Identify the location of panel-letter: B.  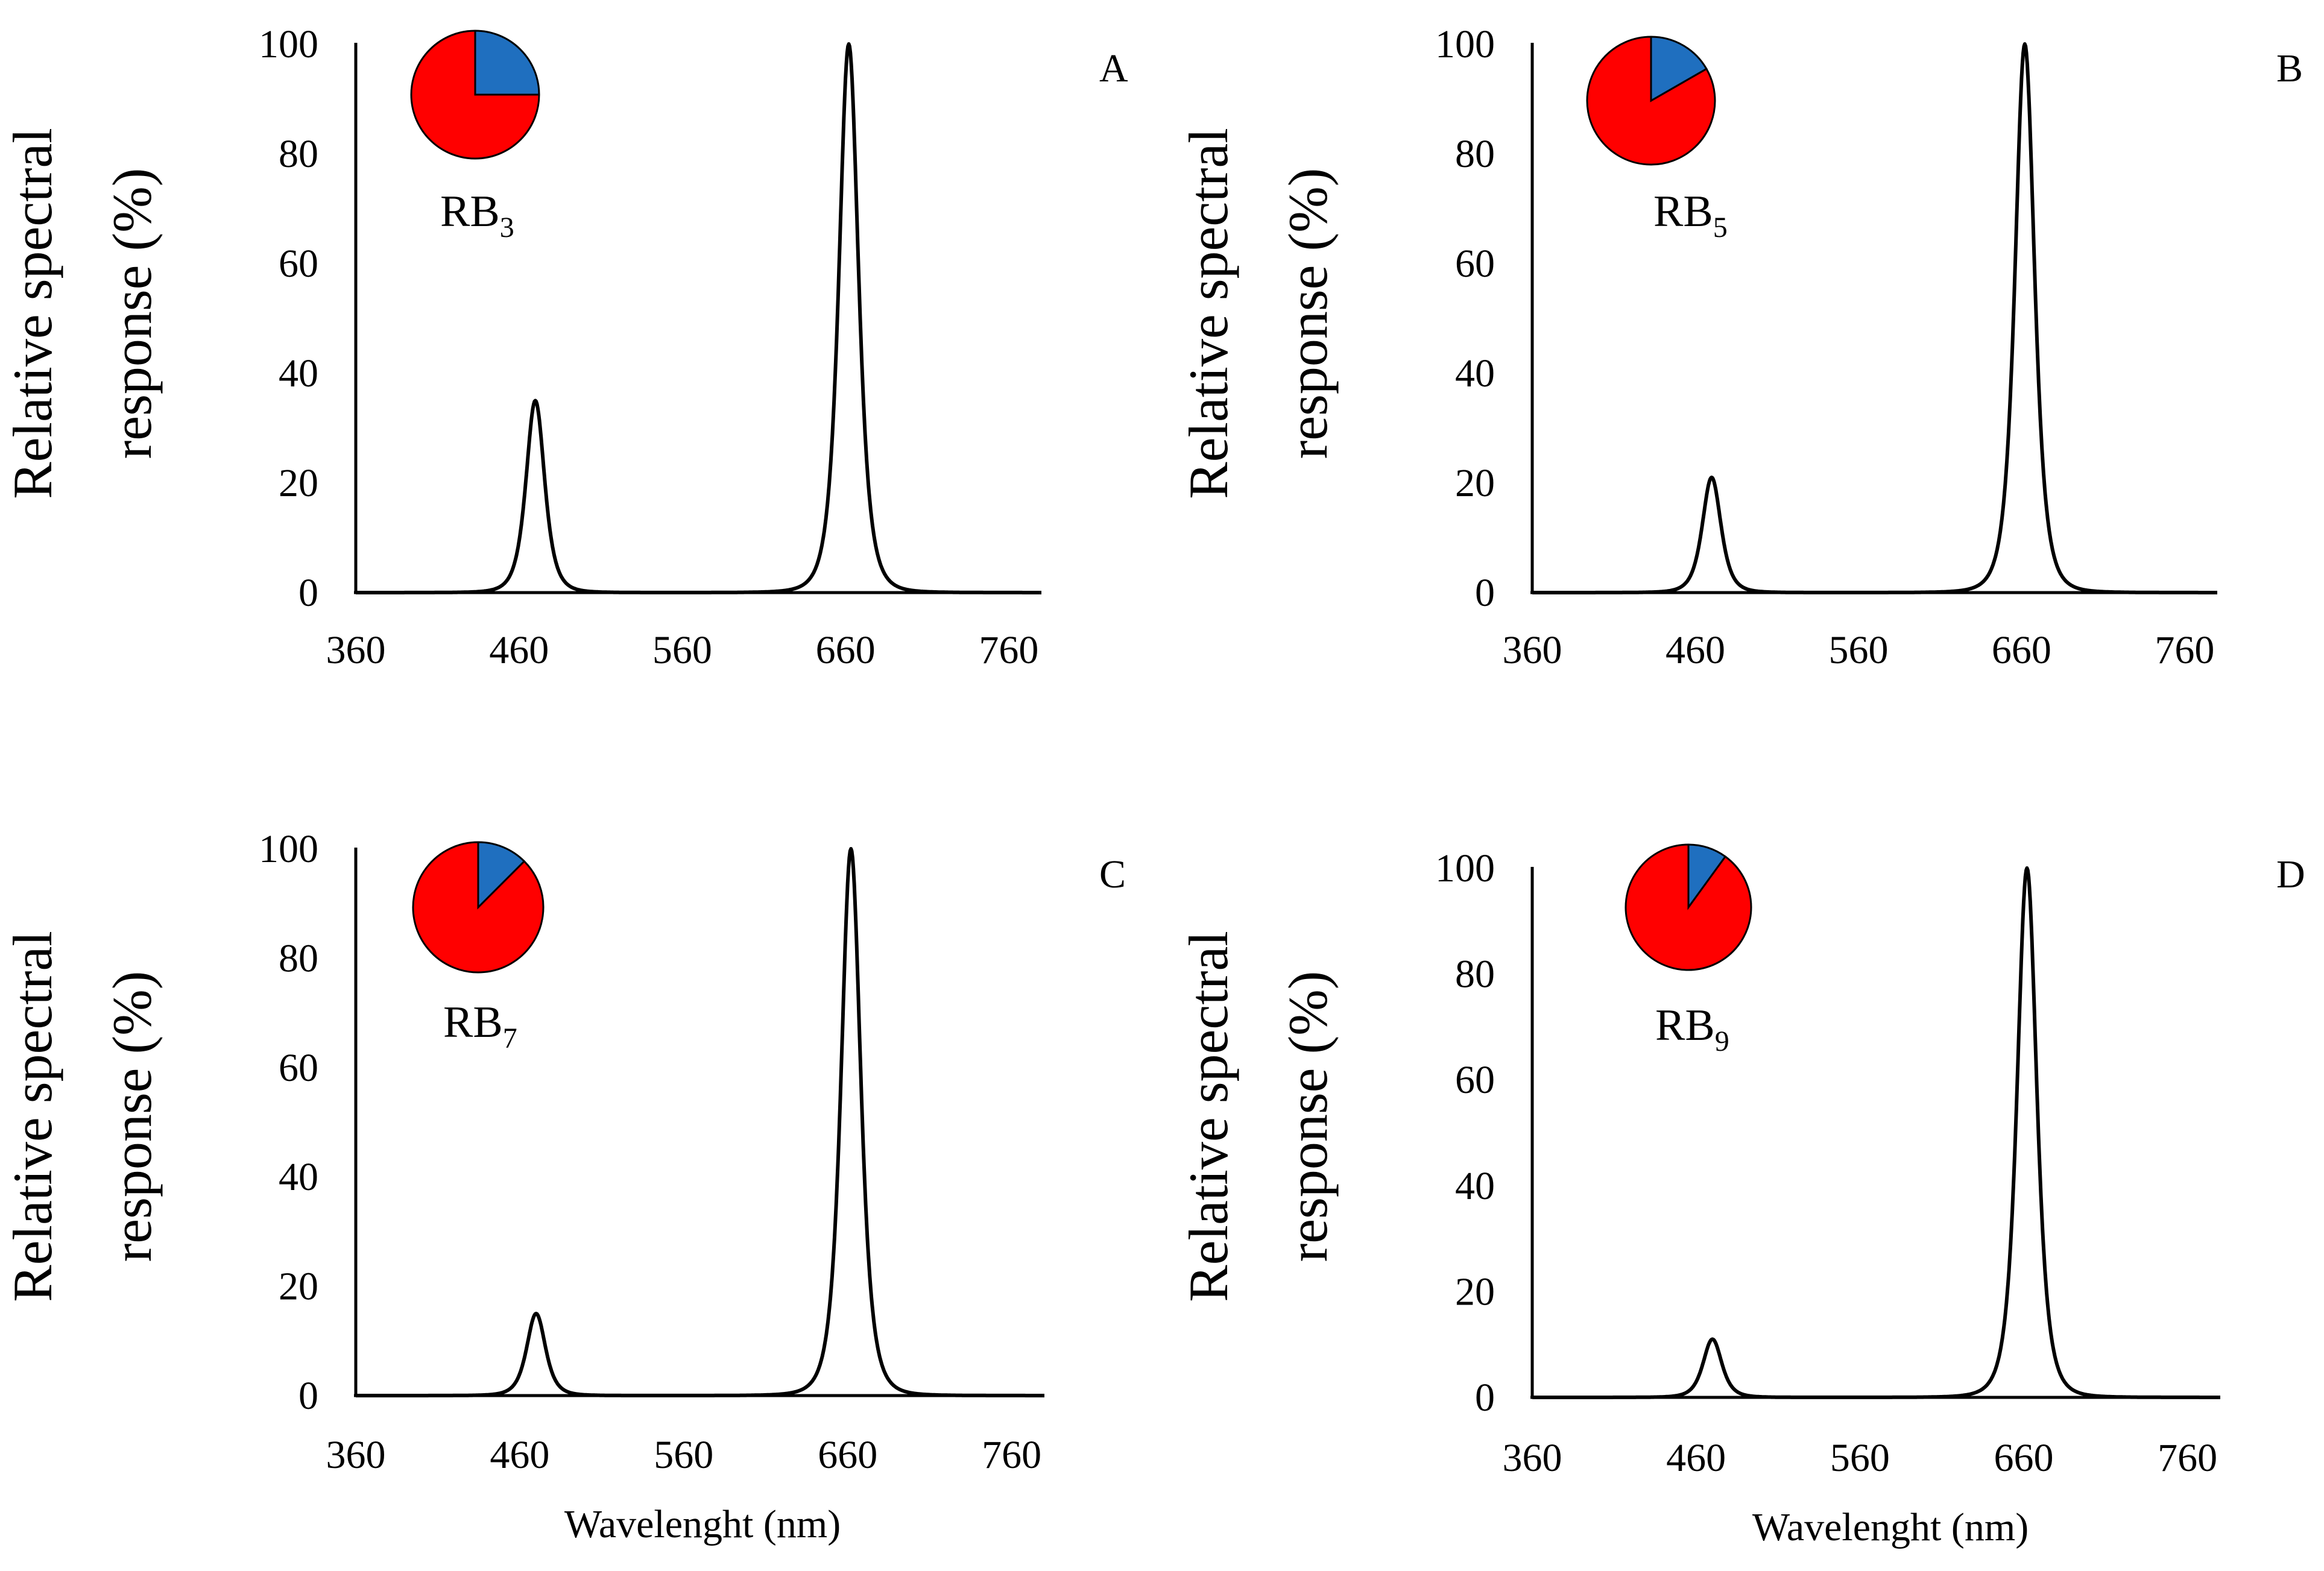
(2289, 68).